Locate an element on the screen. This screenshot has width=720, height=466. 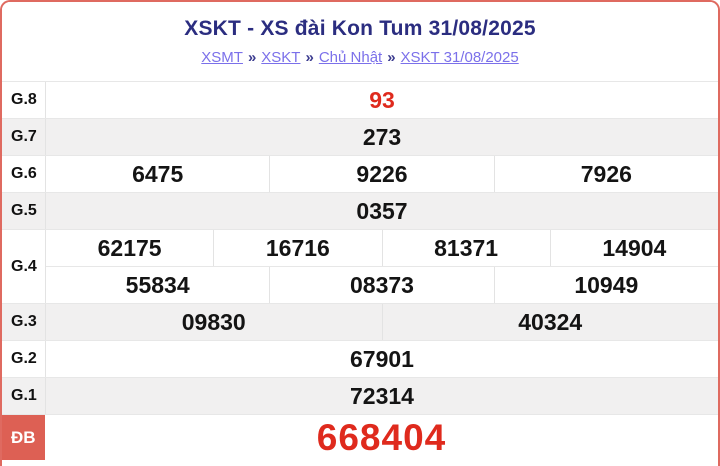
prize-label-g5: G.5 is located at coordinates (24, 210).